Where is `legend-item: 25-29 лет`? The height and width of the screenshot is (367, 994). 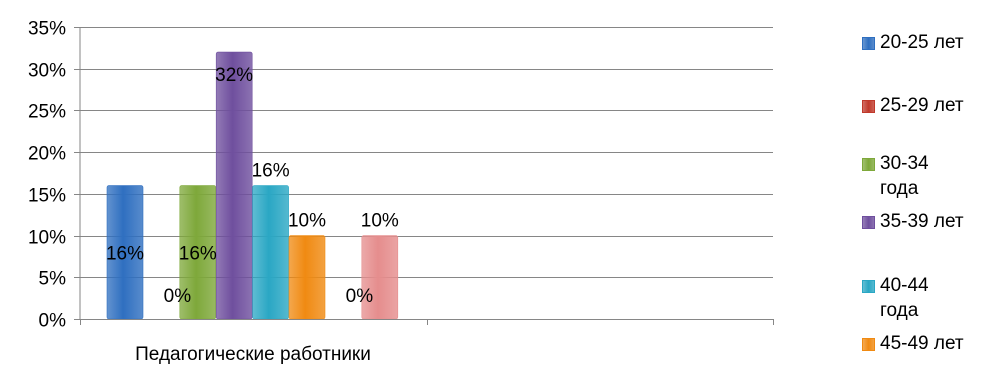 legend-item: 25-29 лет is located at coordinates (928, 105).